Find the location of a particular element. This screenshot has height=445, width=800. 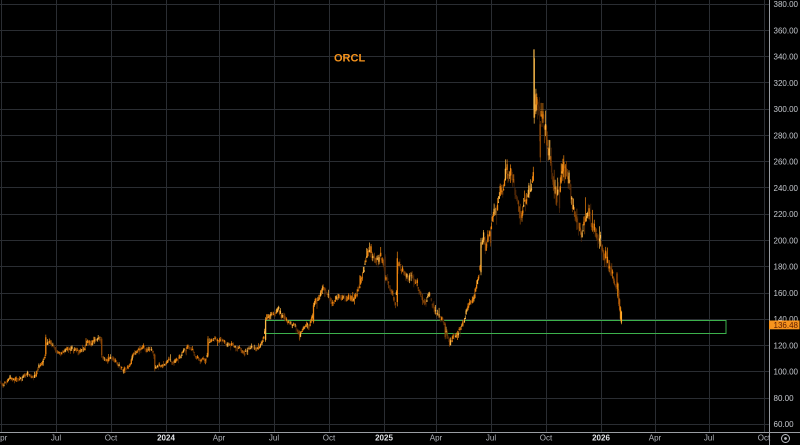

svg-text: 136.48 is located at coordinates (786, 325).